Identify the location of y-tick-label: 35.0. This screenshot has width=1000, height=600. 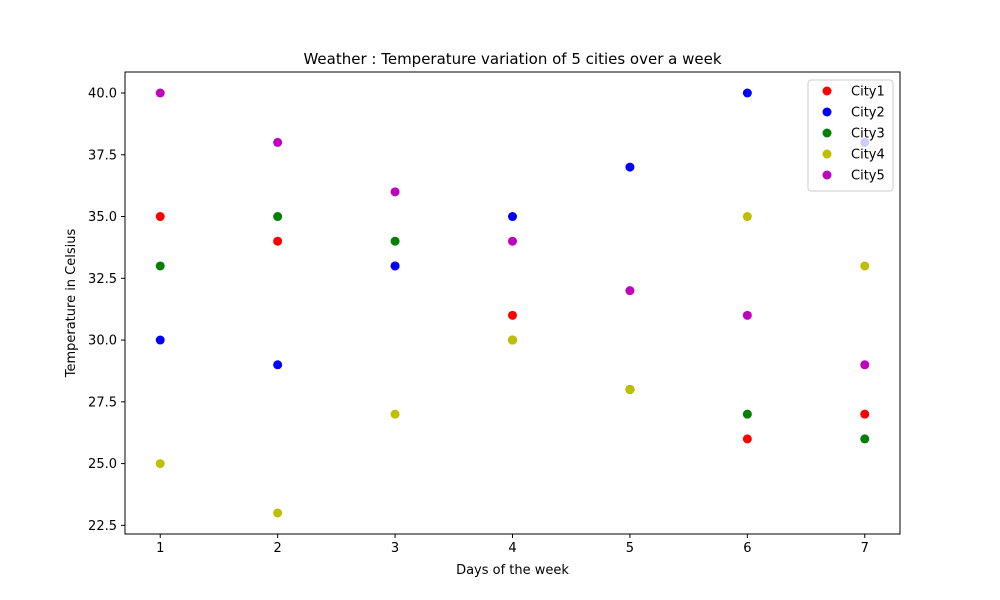
(102, 217).